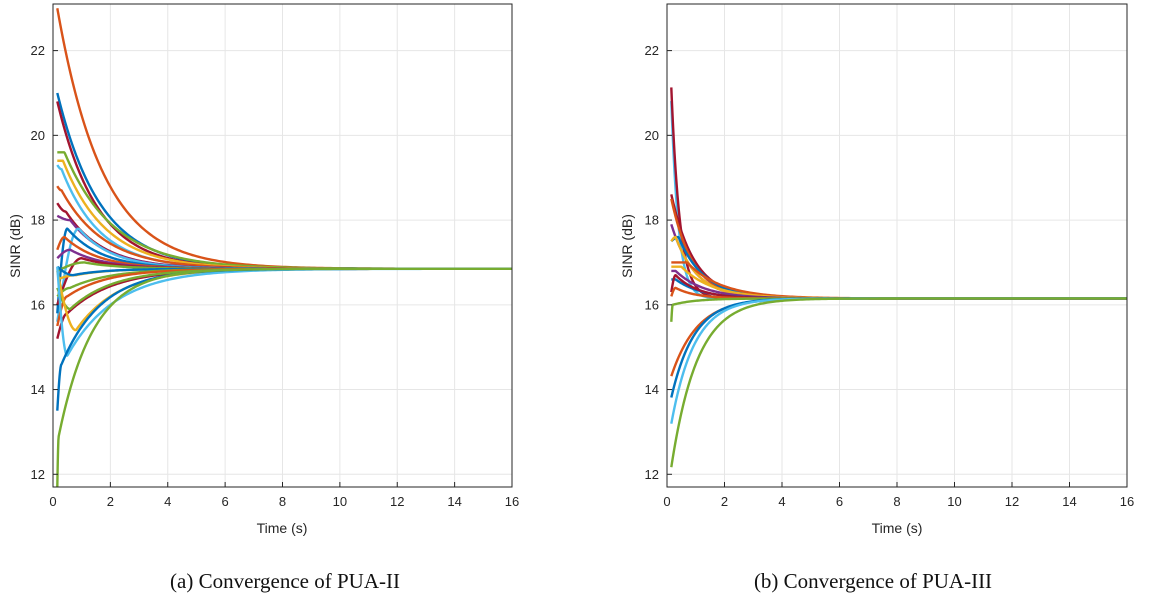 Image resolution: width=1154 pixels, height=608 pixels. I want to click on x-axis-label-a: Time (s), so click(282, 528).